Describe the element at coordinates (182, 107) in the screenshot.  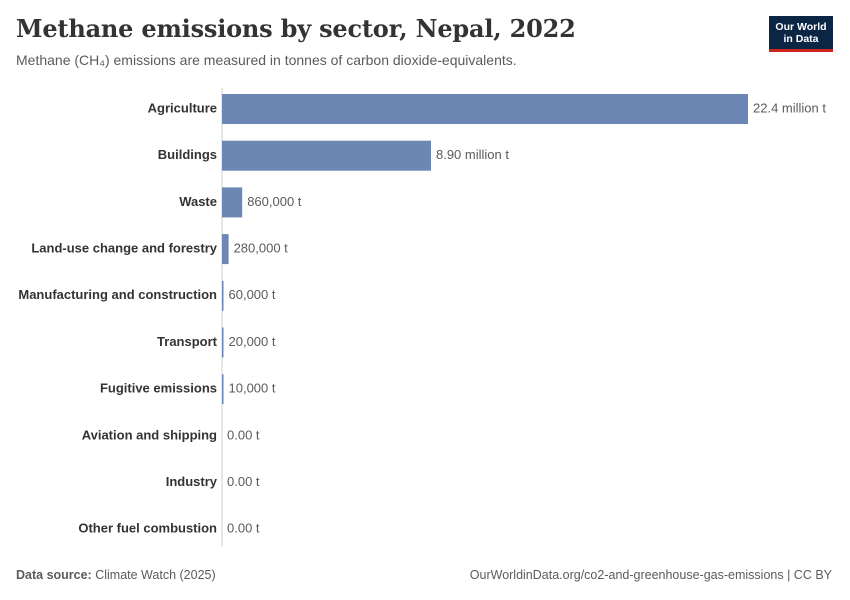
I see `category-label: Agriculture` at that location.